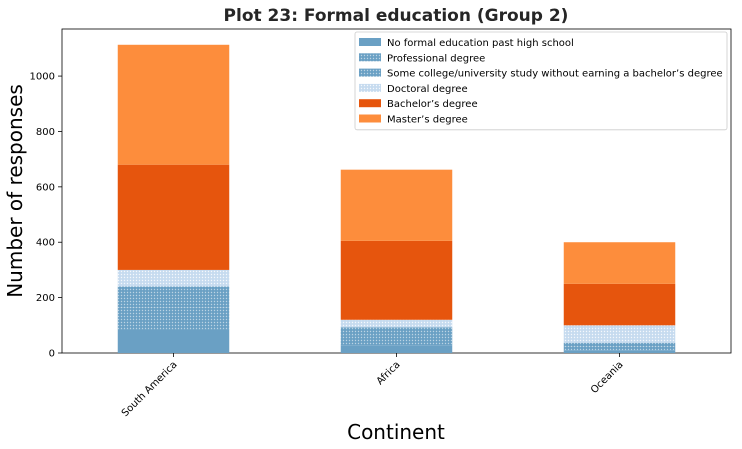 Image resolution: width=742 pixels, height=449 pixels. What do you see at coordinates (396, 280) in the screenshot?
I see `bar-africa-bachelor-s-degree` at bounding box center [396, 280].